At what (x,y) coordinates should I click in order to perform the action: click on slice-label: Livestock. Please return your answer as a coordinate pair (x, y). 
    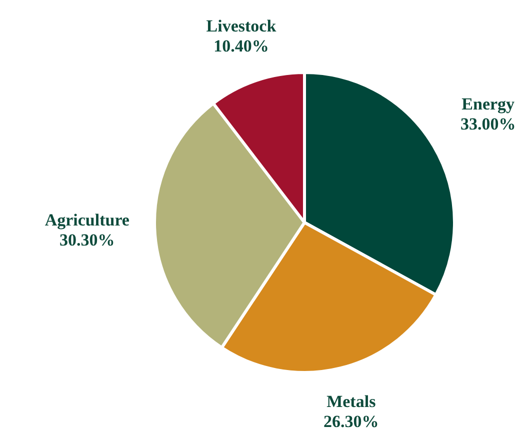
    Looking at the image, I should click on (241, 26).